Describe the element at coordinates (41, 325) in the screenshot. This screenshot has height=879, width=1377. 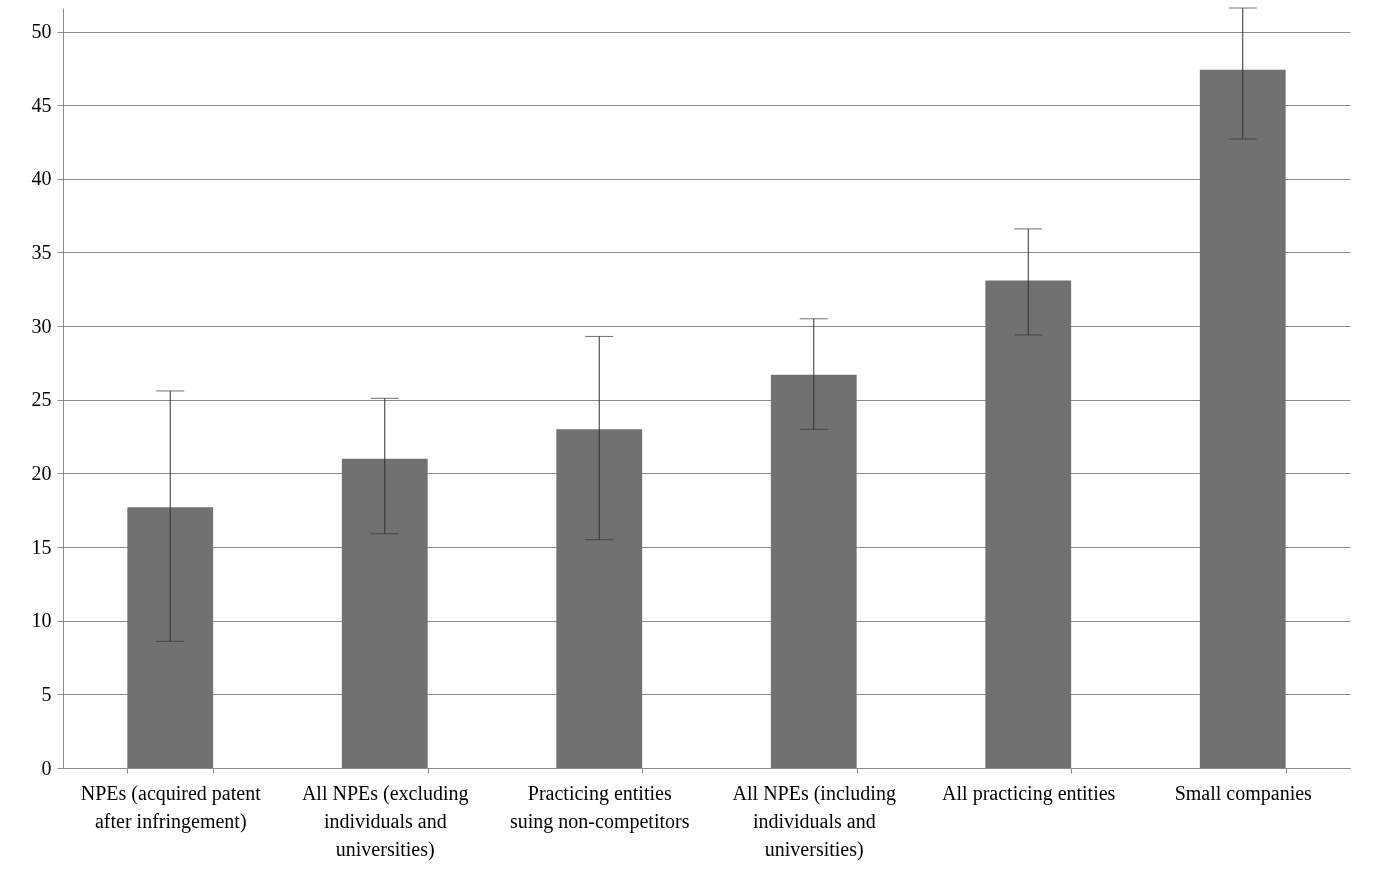
I see `y-tick-label: 30` at that location.